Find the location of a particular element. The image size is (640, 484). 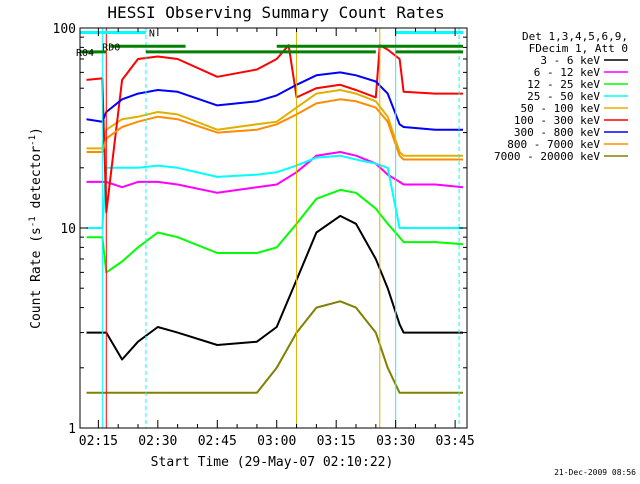

legend-label-300-800-kev: 300 - 800 keV is located at coordinates (557, 132).